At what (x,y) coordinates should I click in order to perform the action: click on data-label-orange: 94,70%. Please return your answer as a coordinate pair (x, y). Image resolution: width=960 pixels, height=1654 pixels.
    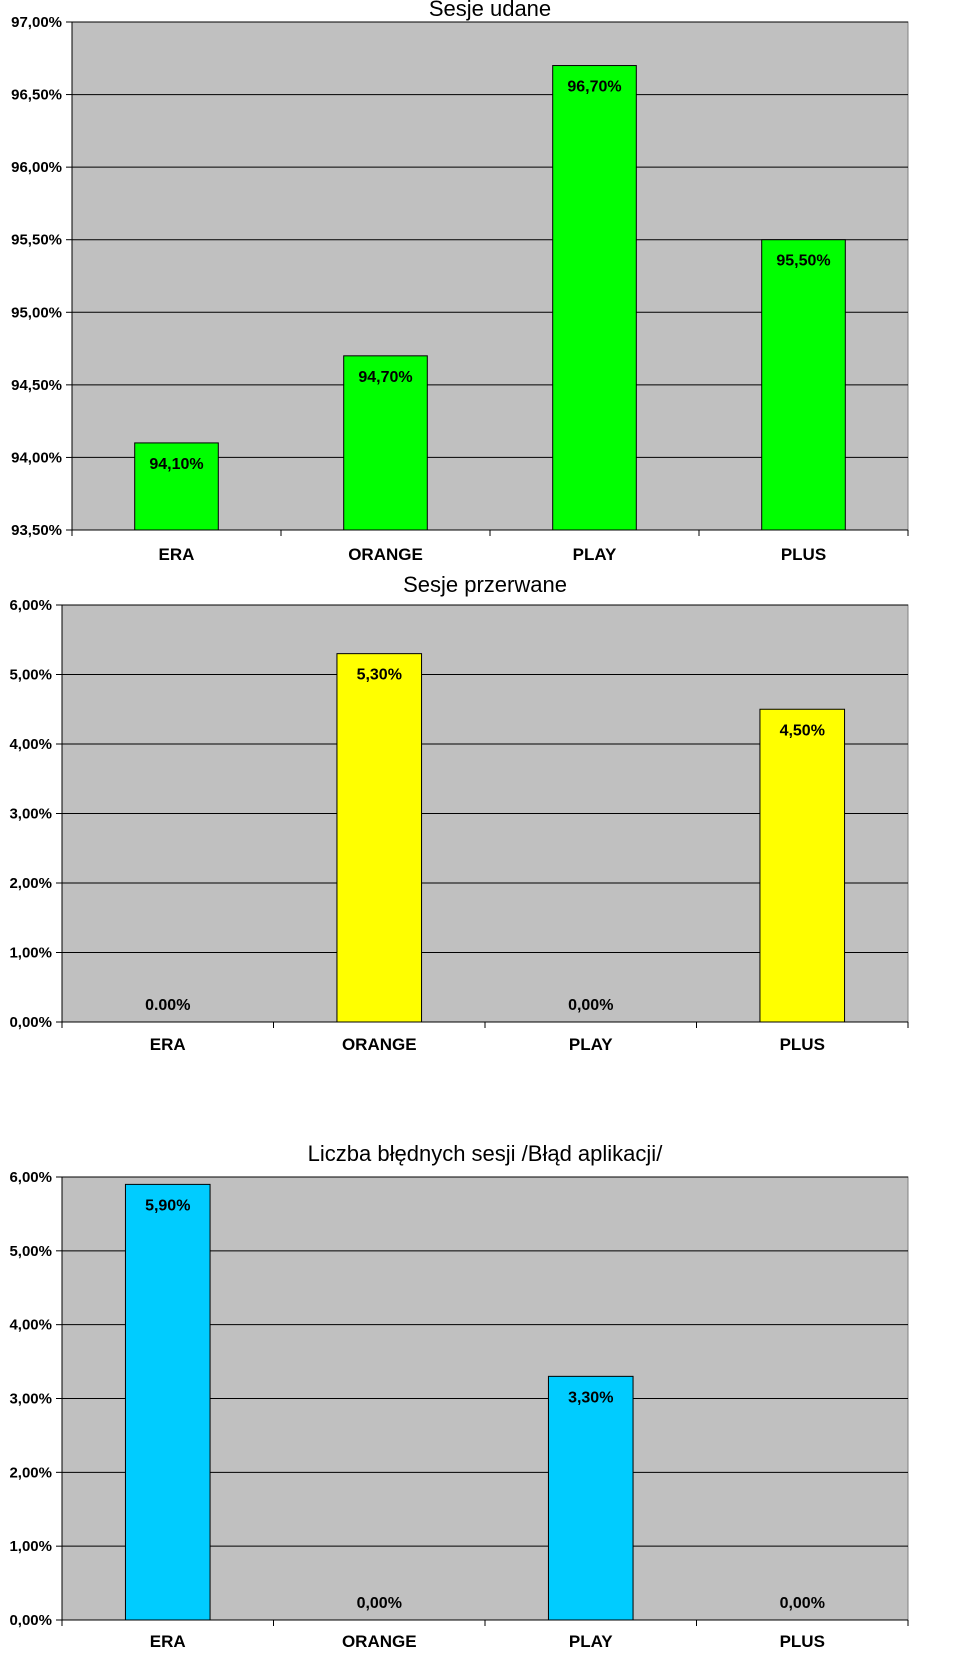
    Looking at the image, I should click on (385, 377).